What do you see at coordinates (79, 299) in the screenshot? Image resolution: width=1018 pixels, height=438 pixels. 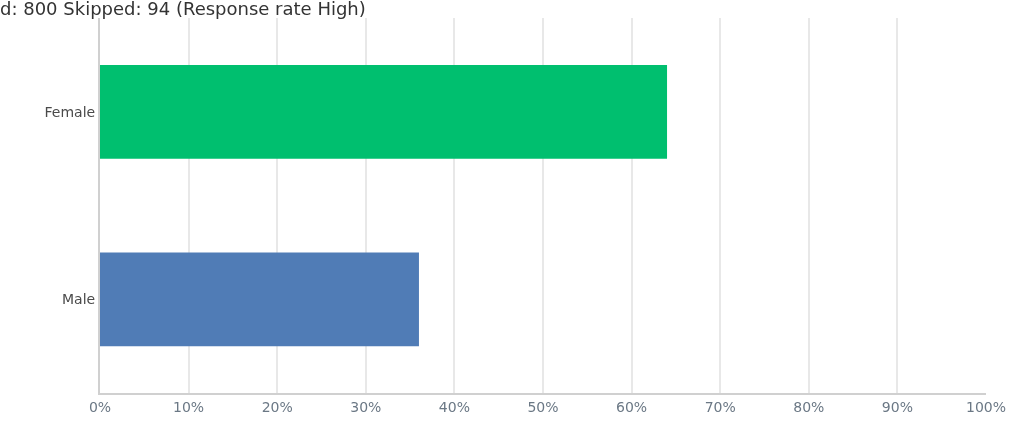 I see `y-tick-label: Male` at bounding box center [79, 299].